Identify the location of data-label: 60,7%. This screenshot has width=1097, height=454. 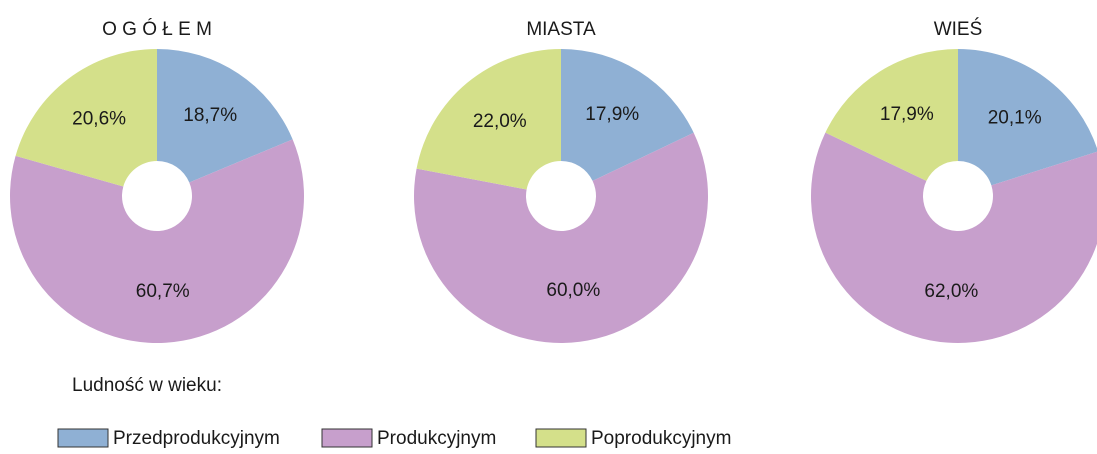
(163, 291).